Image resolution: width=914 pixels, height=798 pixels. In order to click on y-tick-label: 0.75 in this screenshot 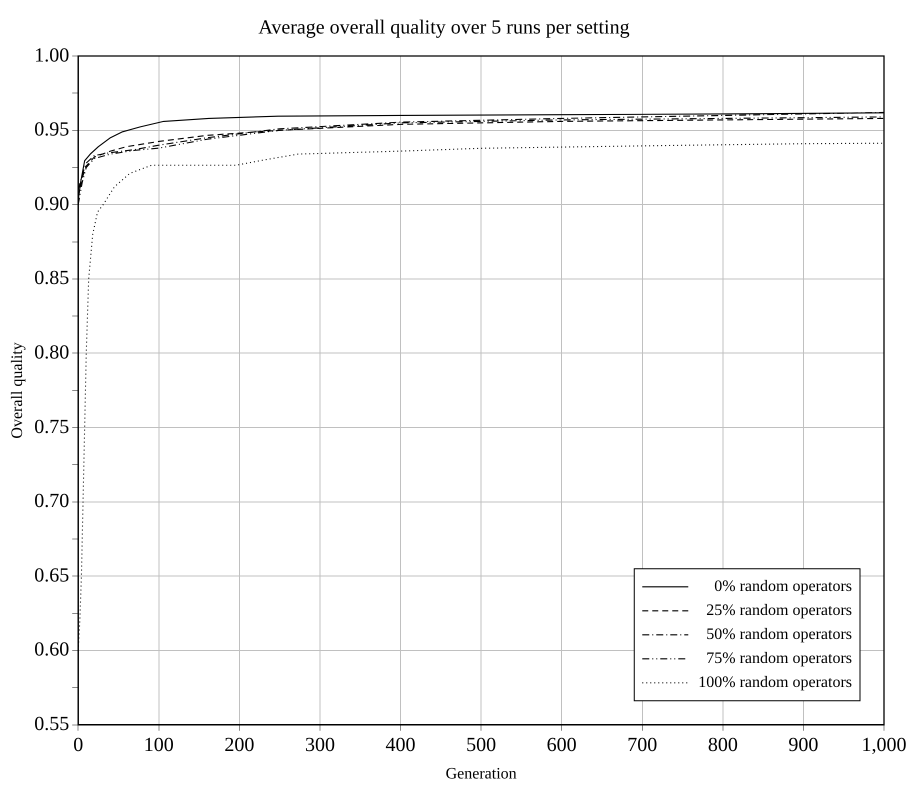, I will do `click(52, 427)`.